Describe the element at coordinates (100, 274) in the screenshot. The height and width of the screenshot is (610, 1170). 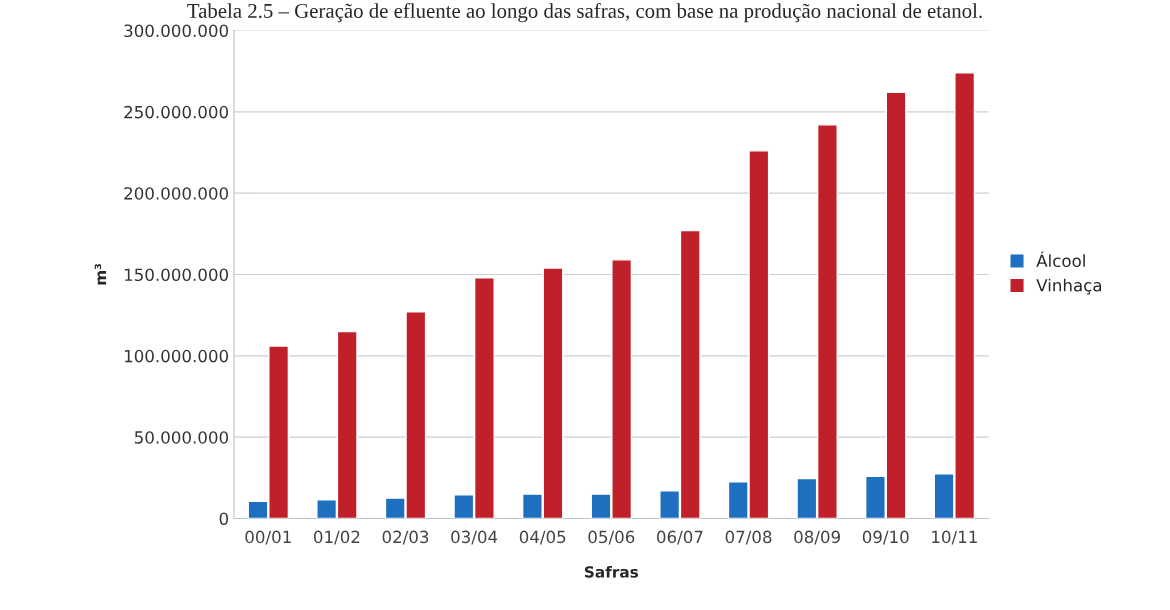
I see `y-axis-title: m³` at that location.